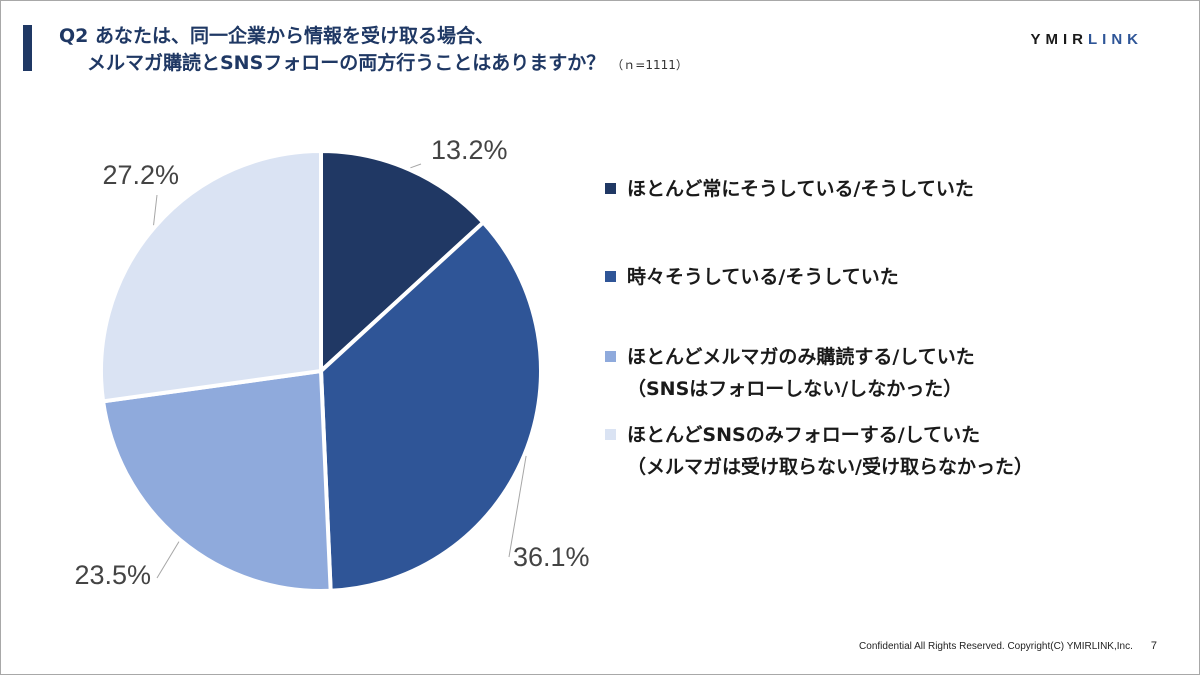 This screenshot has width=1200, height=675. I want to click on legend-item-1: ほとんど常にそうしている/そうしていた, so click(885, 189).